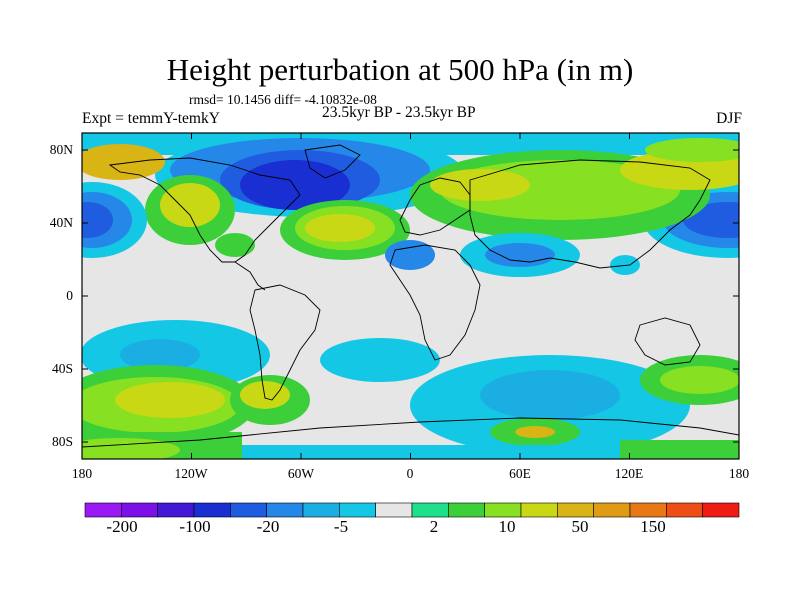 This screenshot has width=800, height=600. Describe the element at coordinates (195, 526) in the screenshot. I see `colorbar-label-minus-100: -100` at that location.